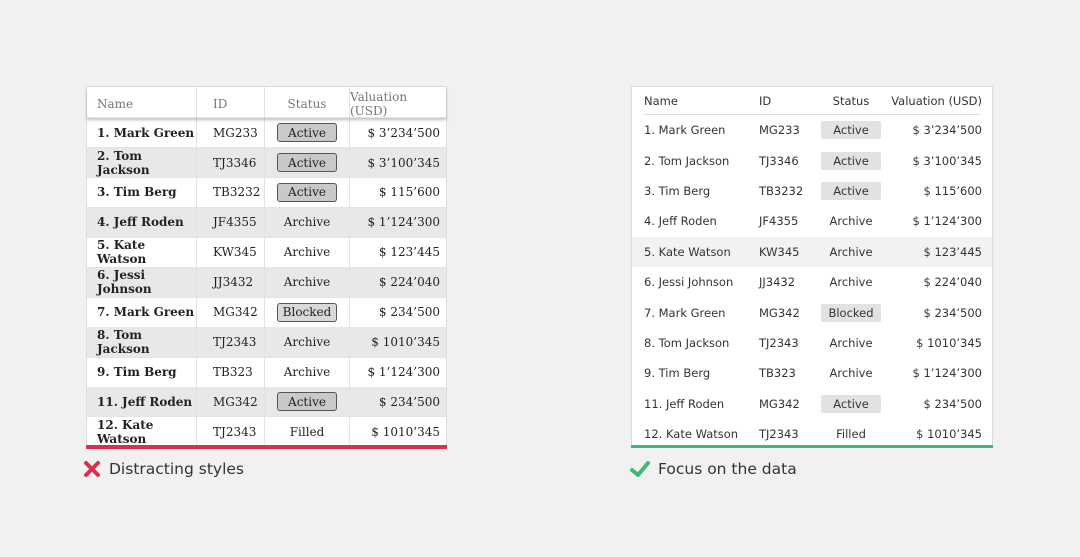  Describe the element at coordinates (947, 130) in the screenshot. I see `row-valuation: $ 3’234’500` at that location.